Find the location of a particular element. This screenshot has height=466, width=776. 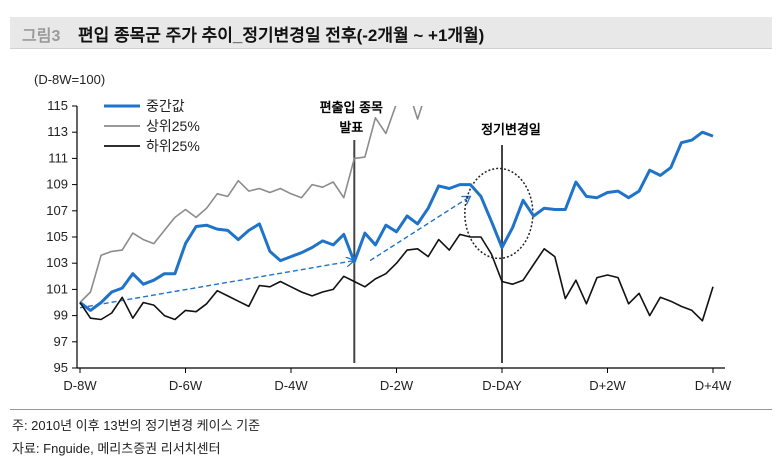

x-tick-label: D-2W is located at coordinates (397, 385).